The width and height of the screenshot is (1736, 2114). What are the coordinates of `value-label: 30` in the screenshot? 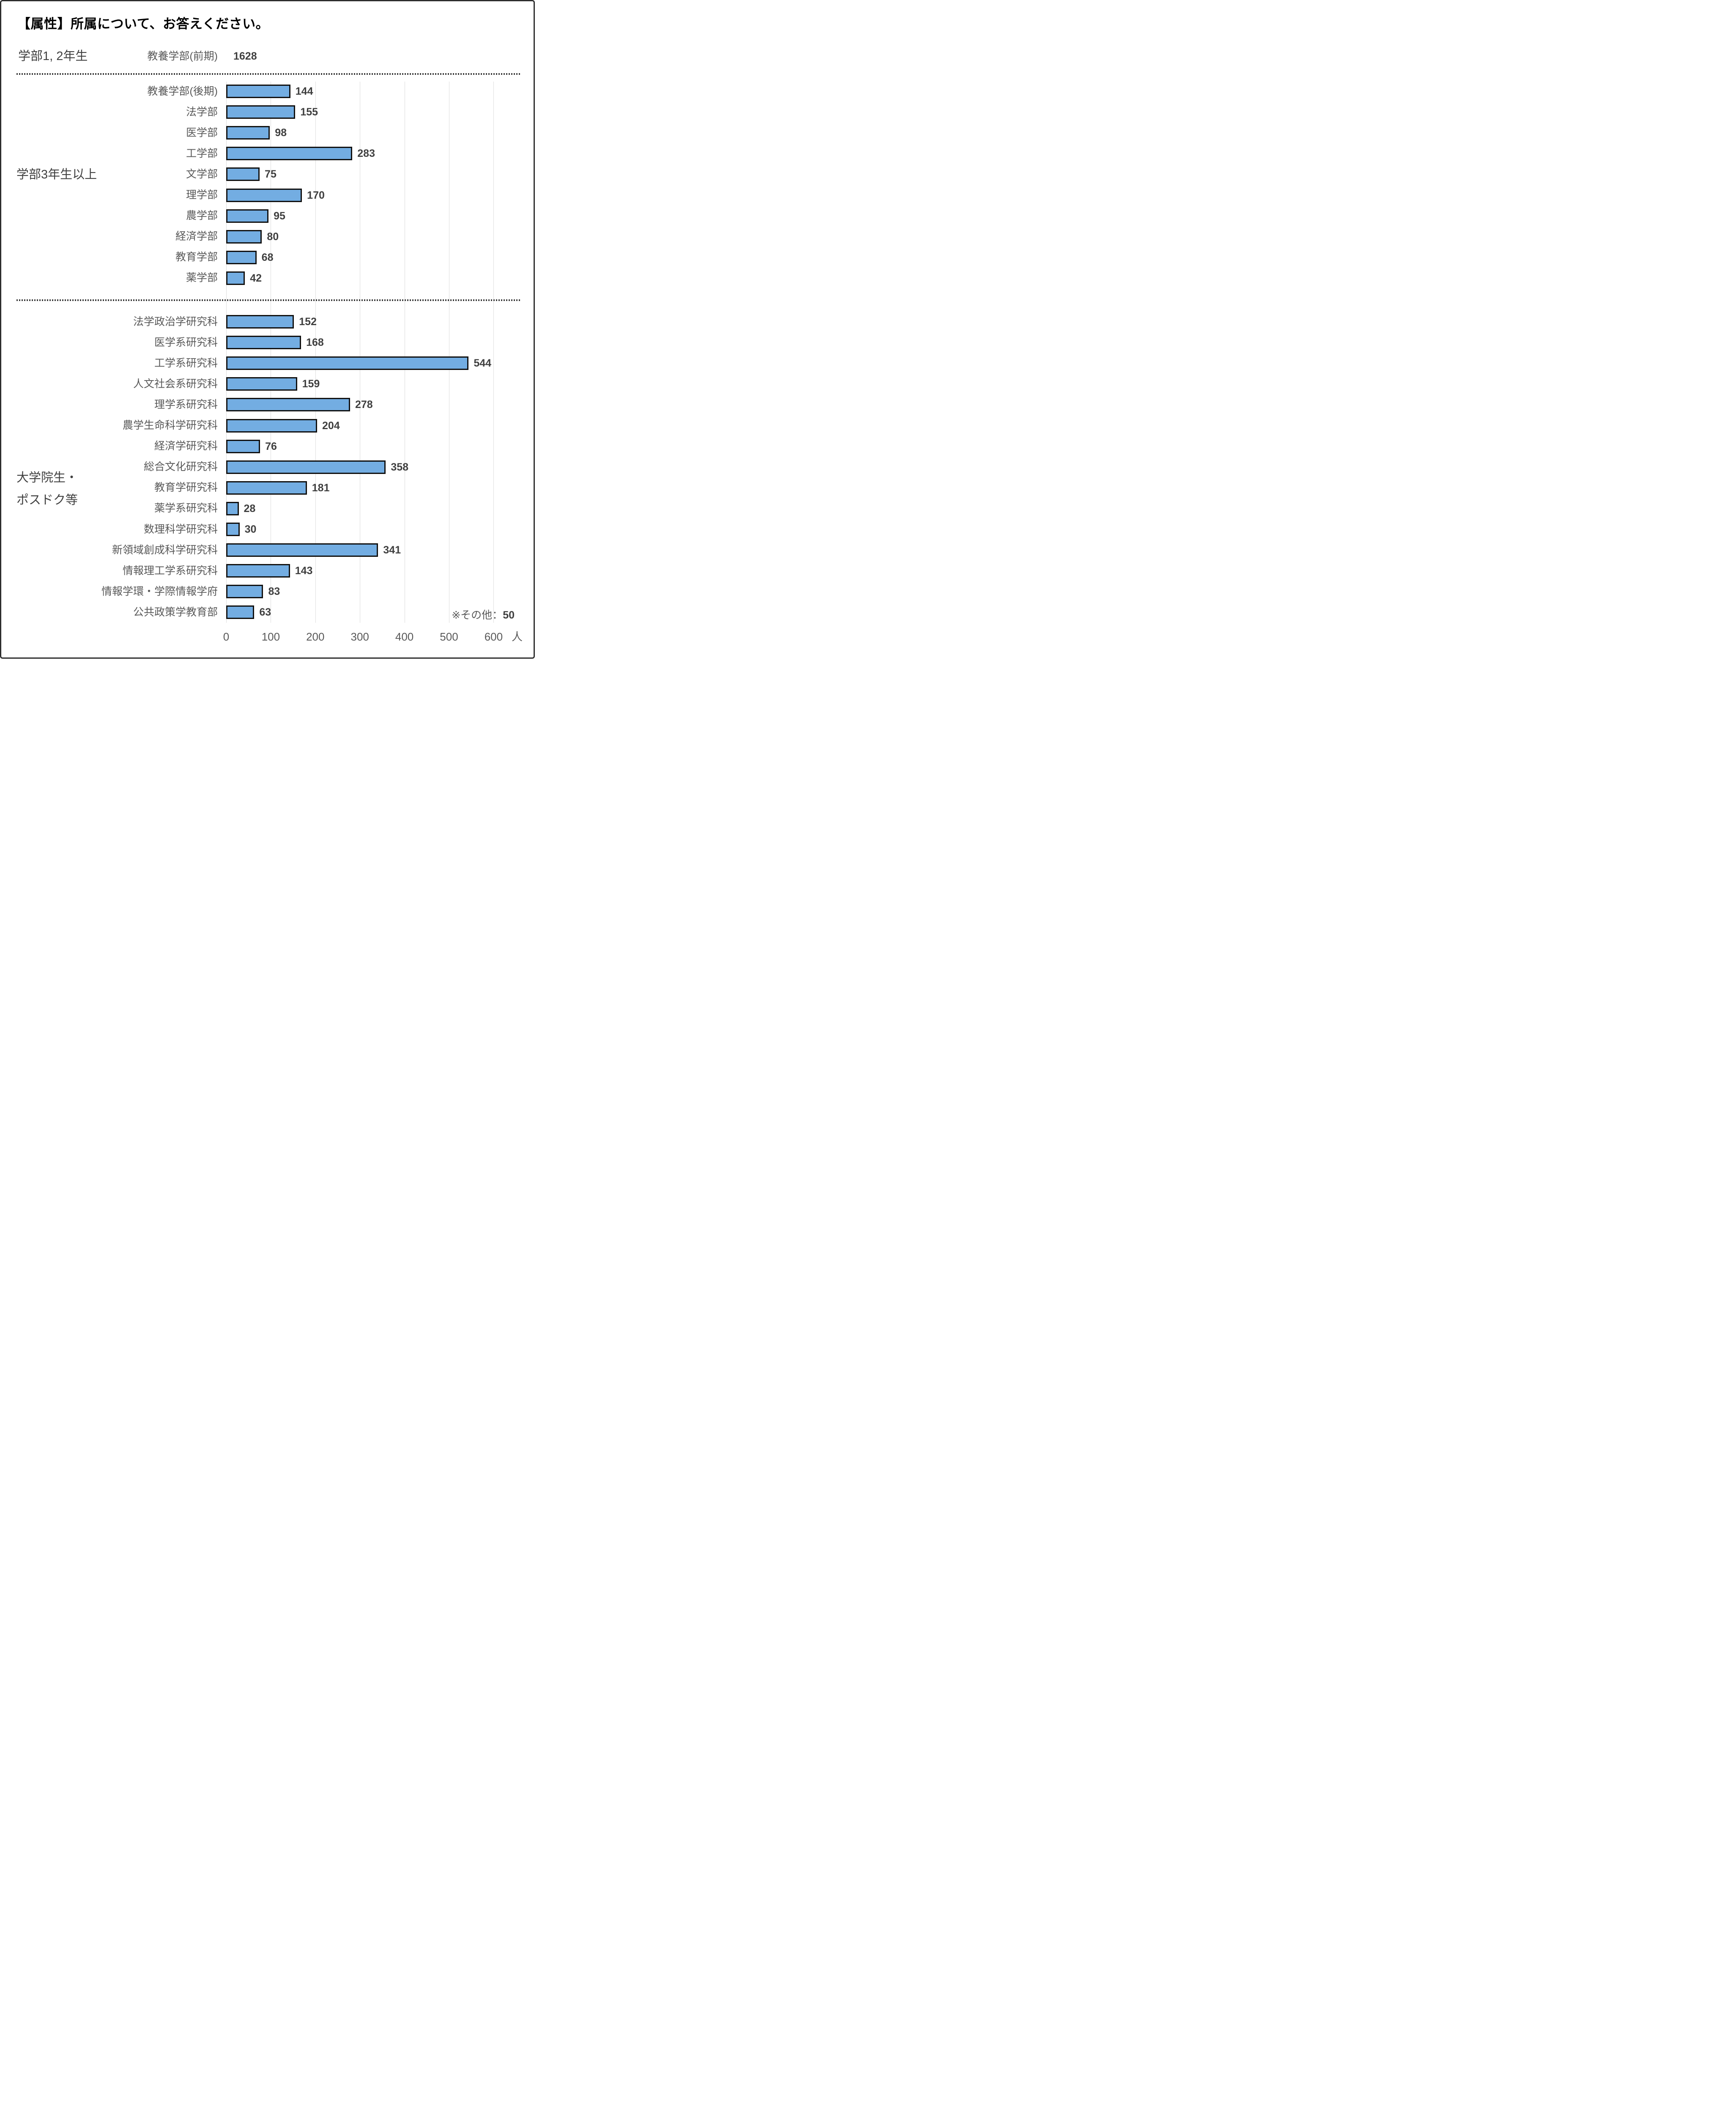 It's located at (250, 529).